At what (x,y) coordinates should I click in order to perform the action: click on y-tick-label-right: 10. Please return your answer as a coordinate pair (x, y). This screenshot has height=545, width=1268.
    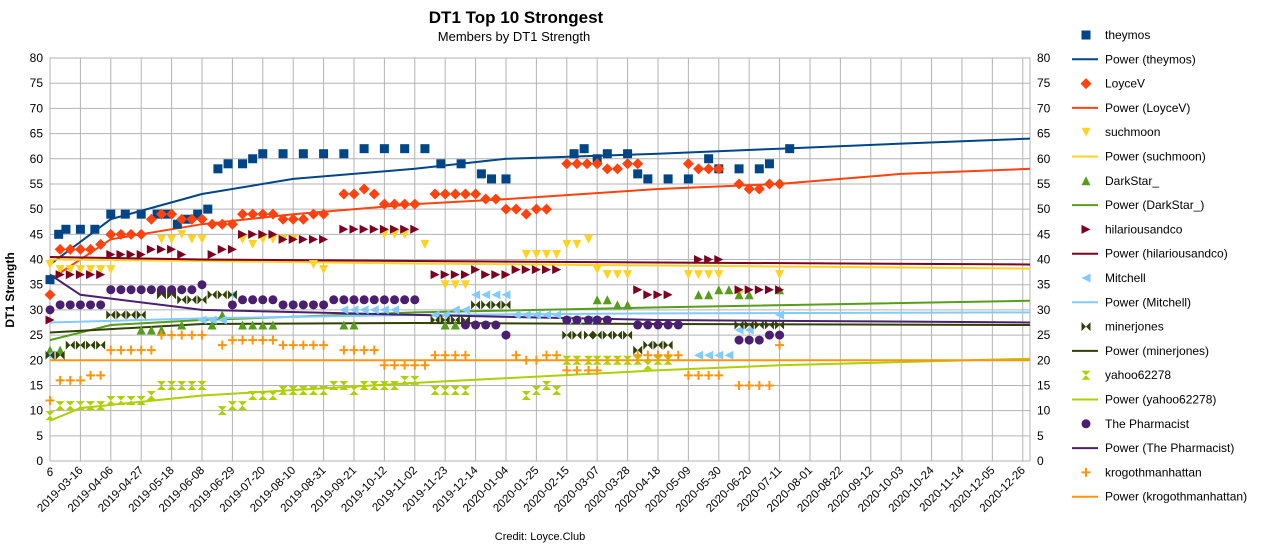
    Looking at the image, I should click on (1044, 411).